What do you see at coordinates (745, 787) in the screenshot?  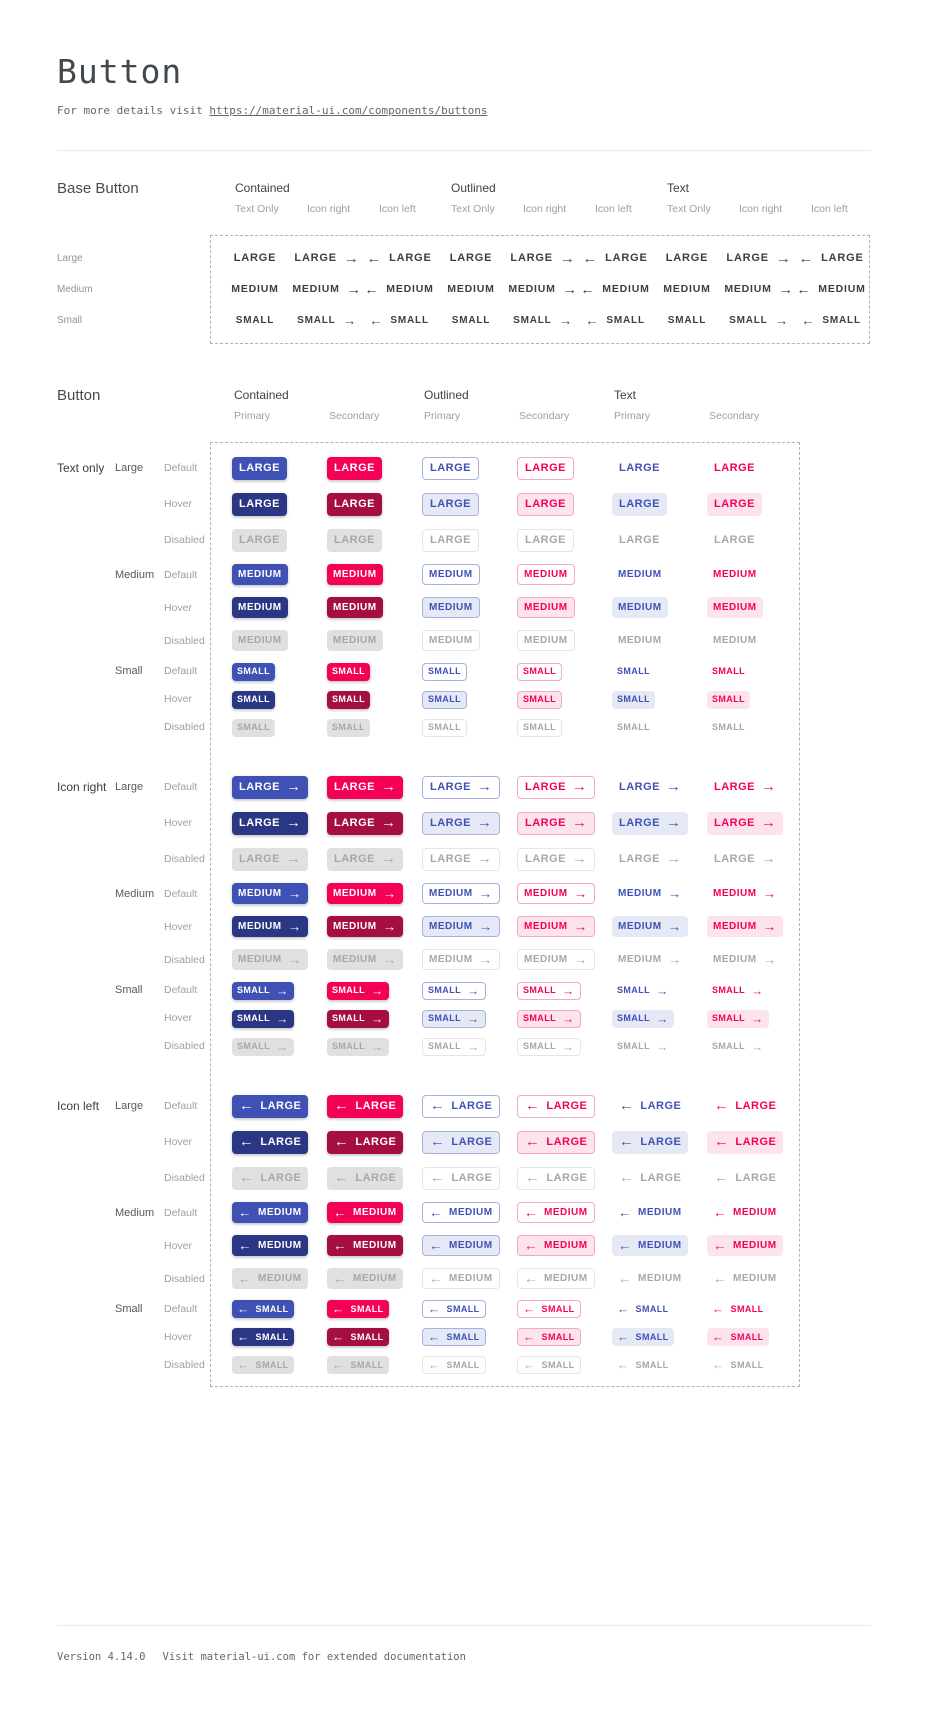 I see `text-secondary-large-default-button: LARGE →` at bounding box center [745, 787].